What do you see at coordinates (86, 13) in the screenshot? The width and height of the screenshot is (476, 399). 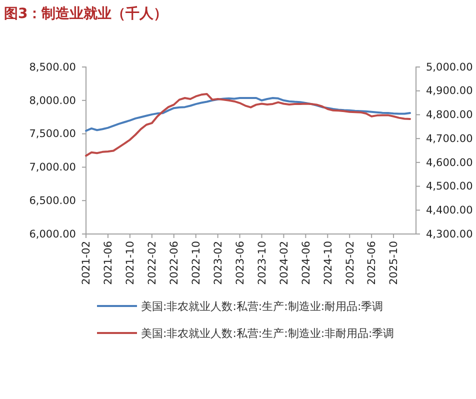 I see `chart-title: 图3：制造业就业（千人）` at bounding box center [86, 13].